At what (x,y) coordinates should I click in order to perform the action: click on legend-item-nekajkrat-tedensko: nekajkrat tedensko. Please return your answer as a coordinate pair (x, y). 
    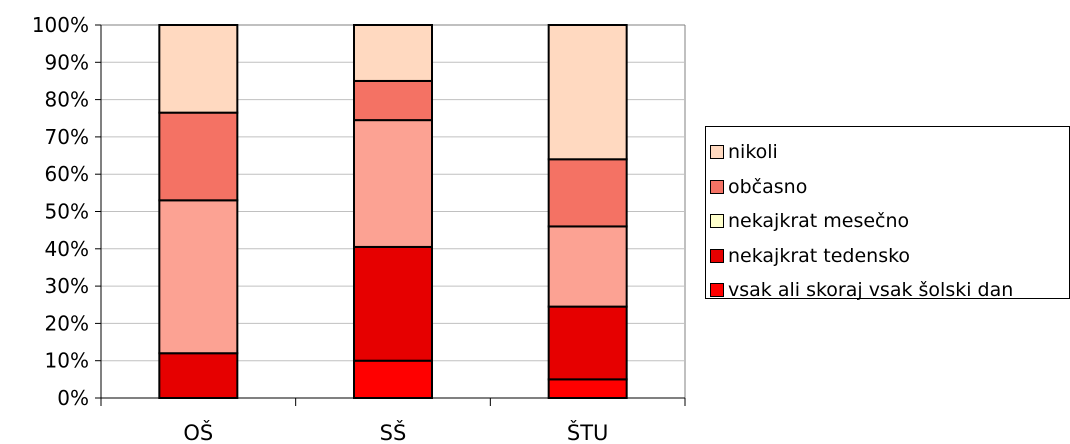
    Looking at the image, I should click on (889, 256).